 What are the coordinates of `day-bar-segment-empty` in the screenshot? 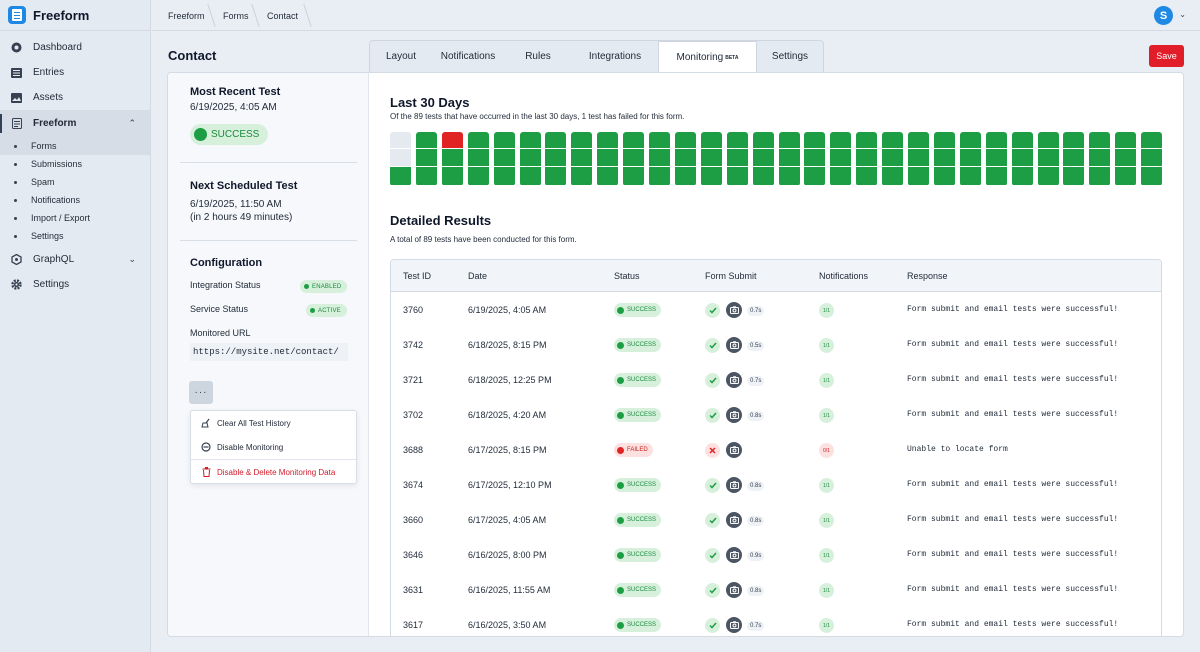 It's located at (400, 140).